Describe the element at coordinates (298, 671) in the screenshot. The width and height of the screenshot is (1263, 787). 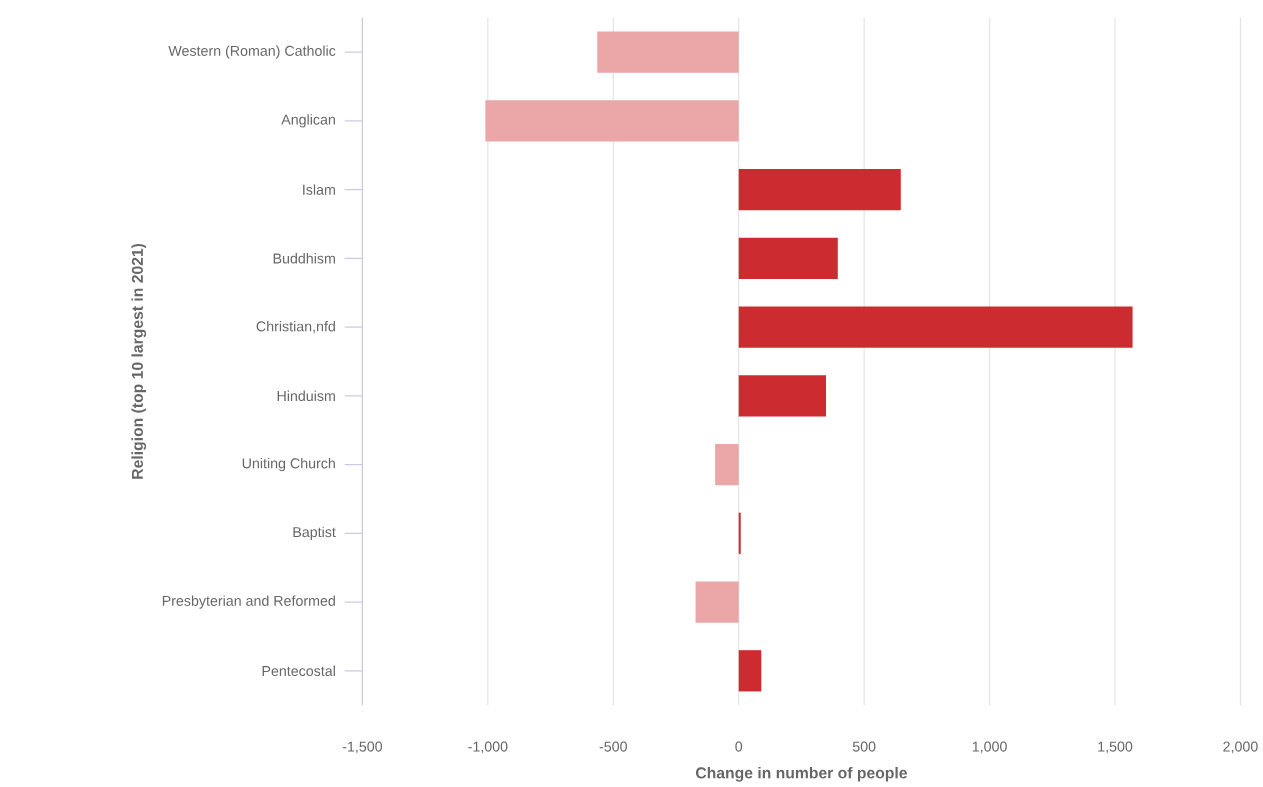
I see `y-tick-label: Pentecostal` at that location.